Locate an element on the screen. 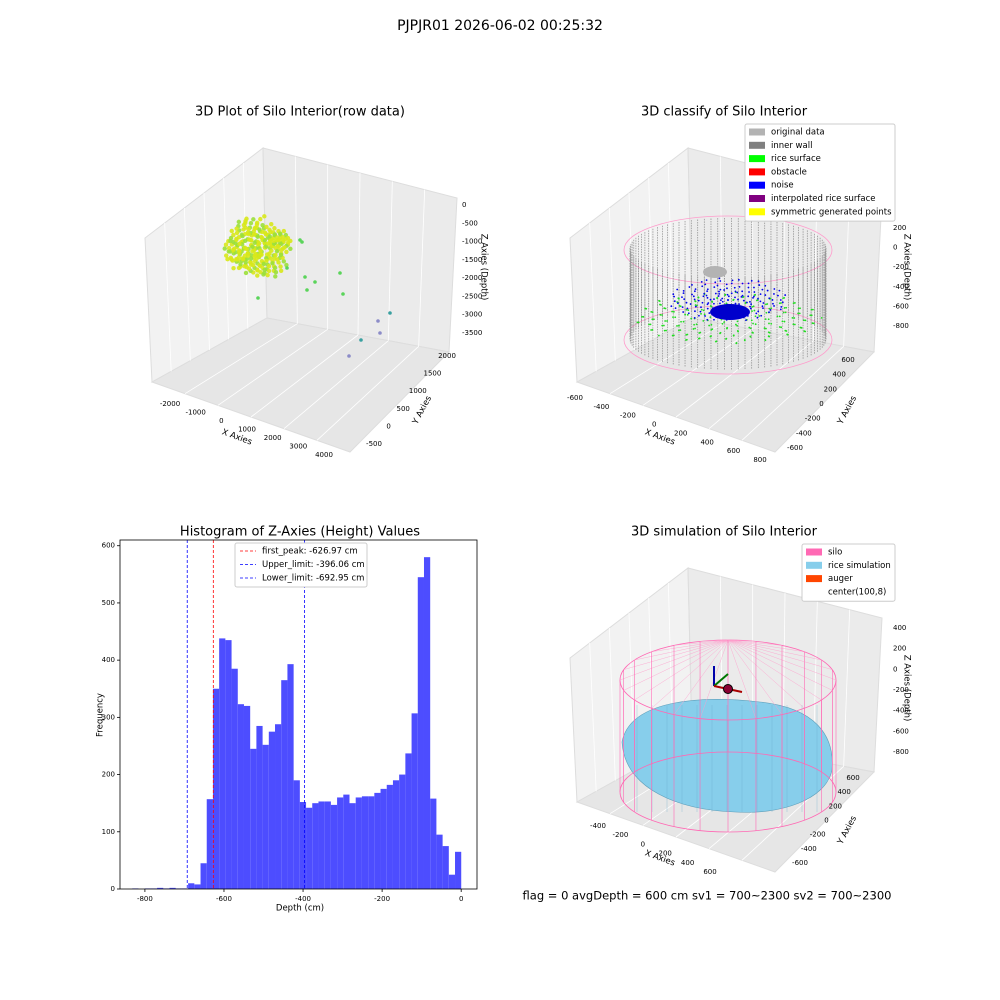 Image resolution: width=1000 pixels, height=1000 pixels. z-tick-label: 400 is located at coordinates (899, 628).